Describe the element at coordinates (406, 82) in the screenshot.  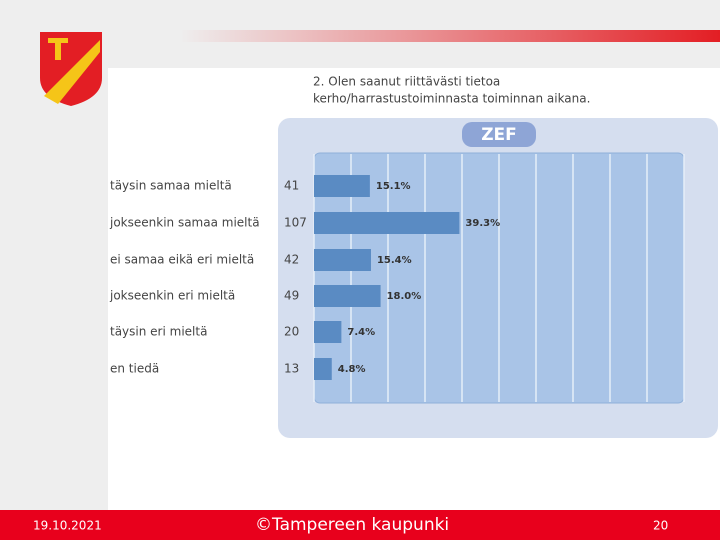
I see `chart-title: 2. Olen saanut riittävästi tietoa` at that location.